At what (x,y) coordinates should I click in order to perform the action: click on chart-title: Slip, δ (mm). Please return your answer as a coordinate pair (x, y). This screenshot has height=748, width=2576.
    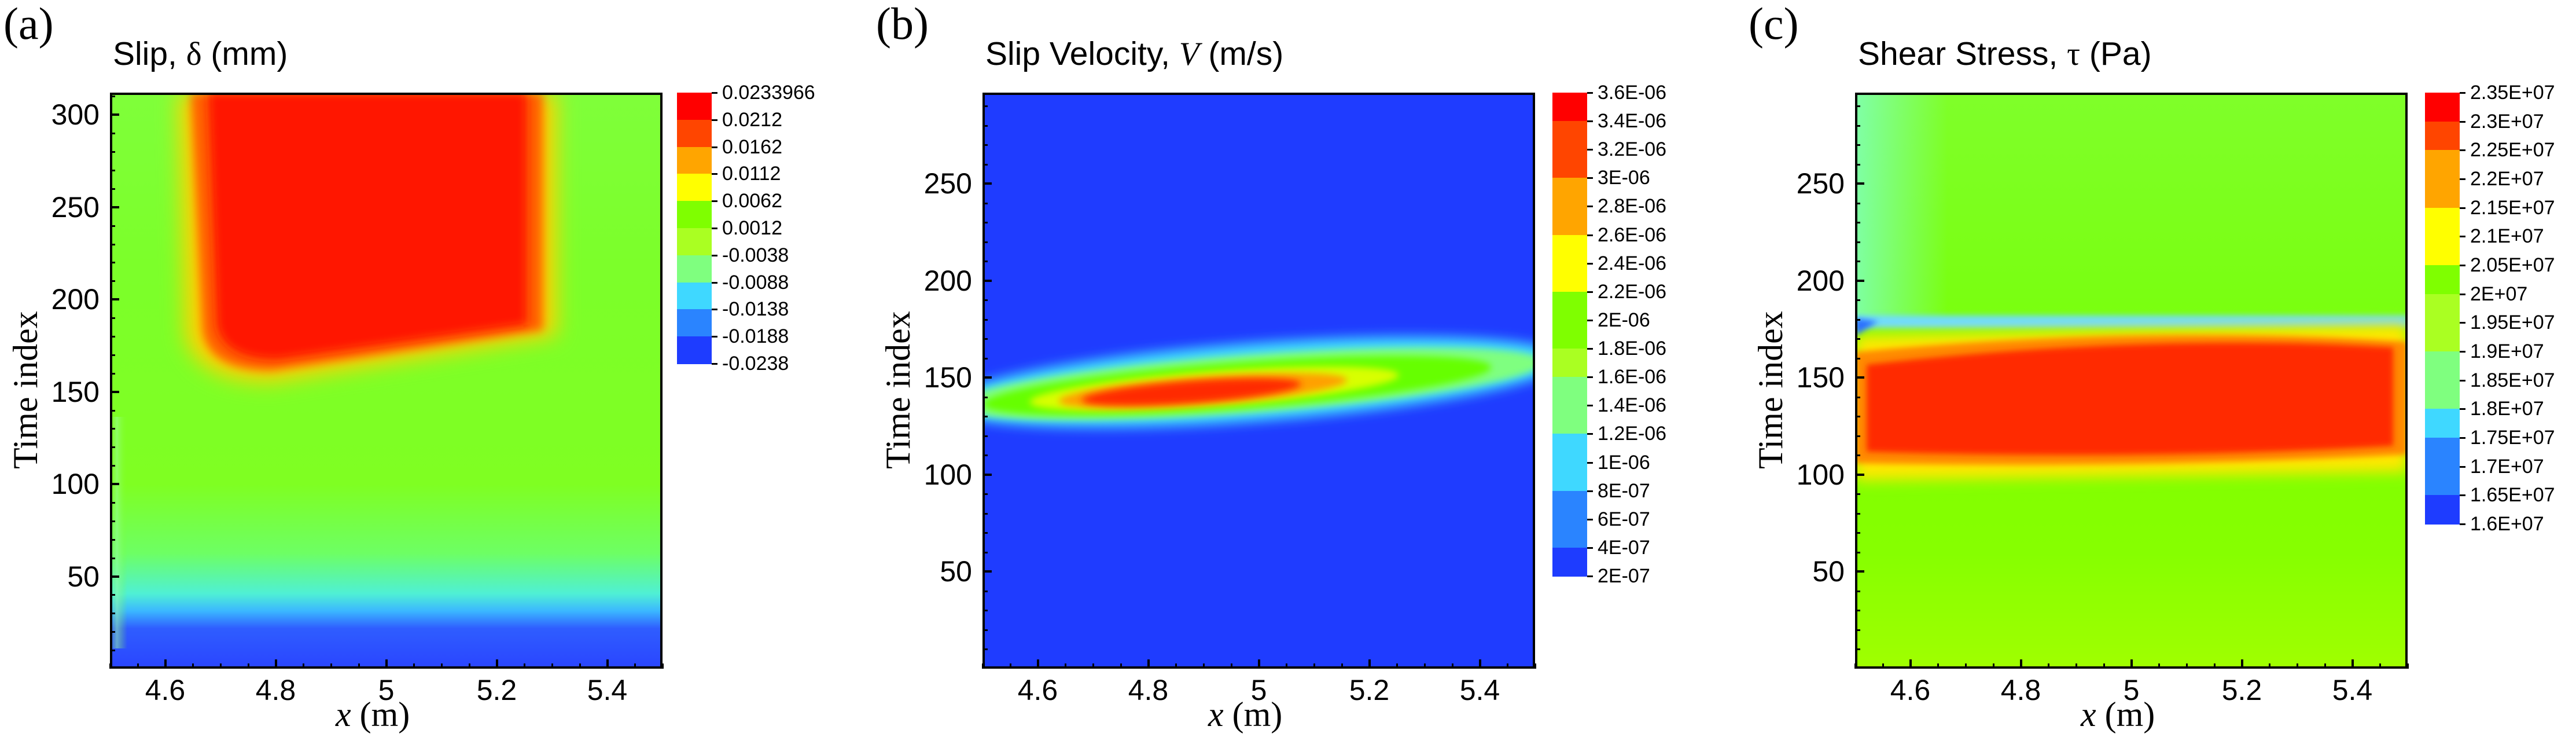
    Looking at the image, I should click on (200, 53).